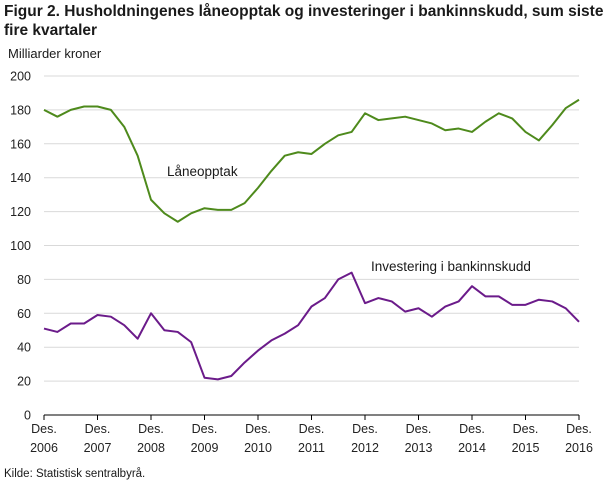  I want to click on x-tick-label: 2014, so click(472, 448).